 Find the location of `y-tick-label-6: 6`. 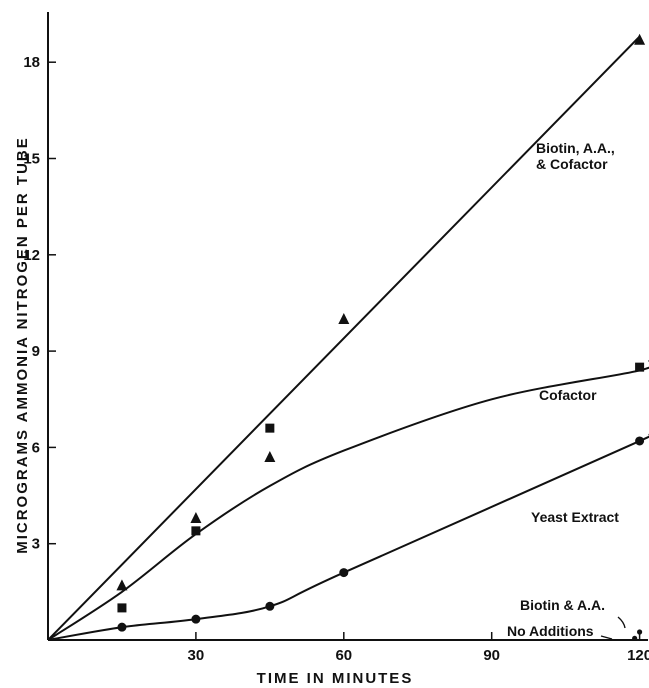

y-tick-label-6: 6 is located at coordinates (36, 447).